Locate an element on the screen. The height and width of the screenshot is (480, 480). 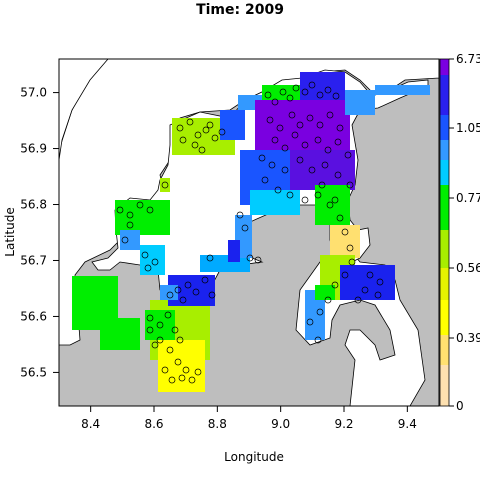
colorbar-label: 0 is located at coordinates (460, 406).